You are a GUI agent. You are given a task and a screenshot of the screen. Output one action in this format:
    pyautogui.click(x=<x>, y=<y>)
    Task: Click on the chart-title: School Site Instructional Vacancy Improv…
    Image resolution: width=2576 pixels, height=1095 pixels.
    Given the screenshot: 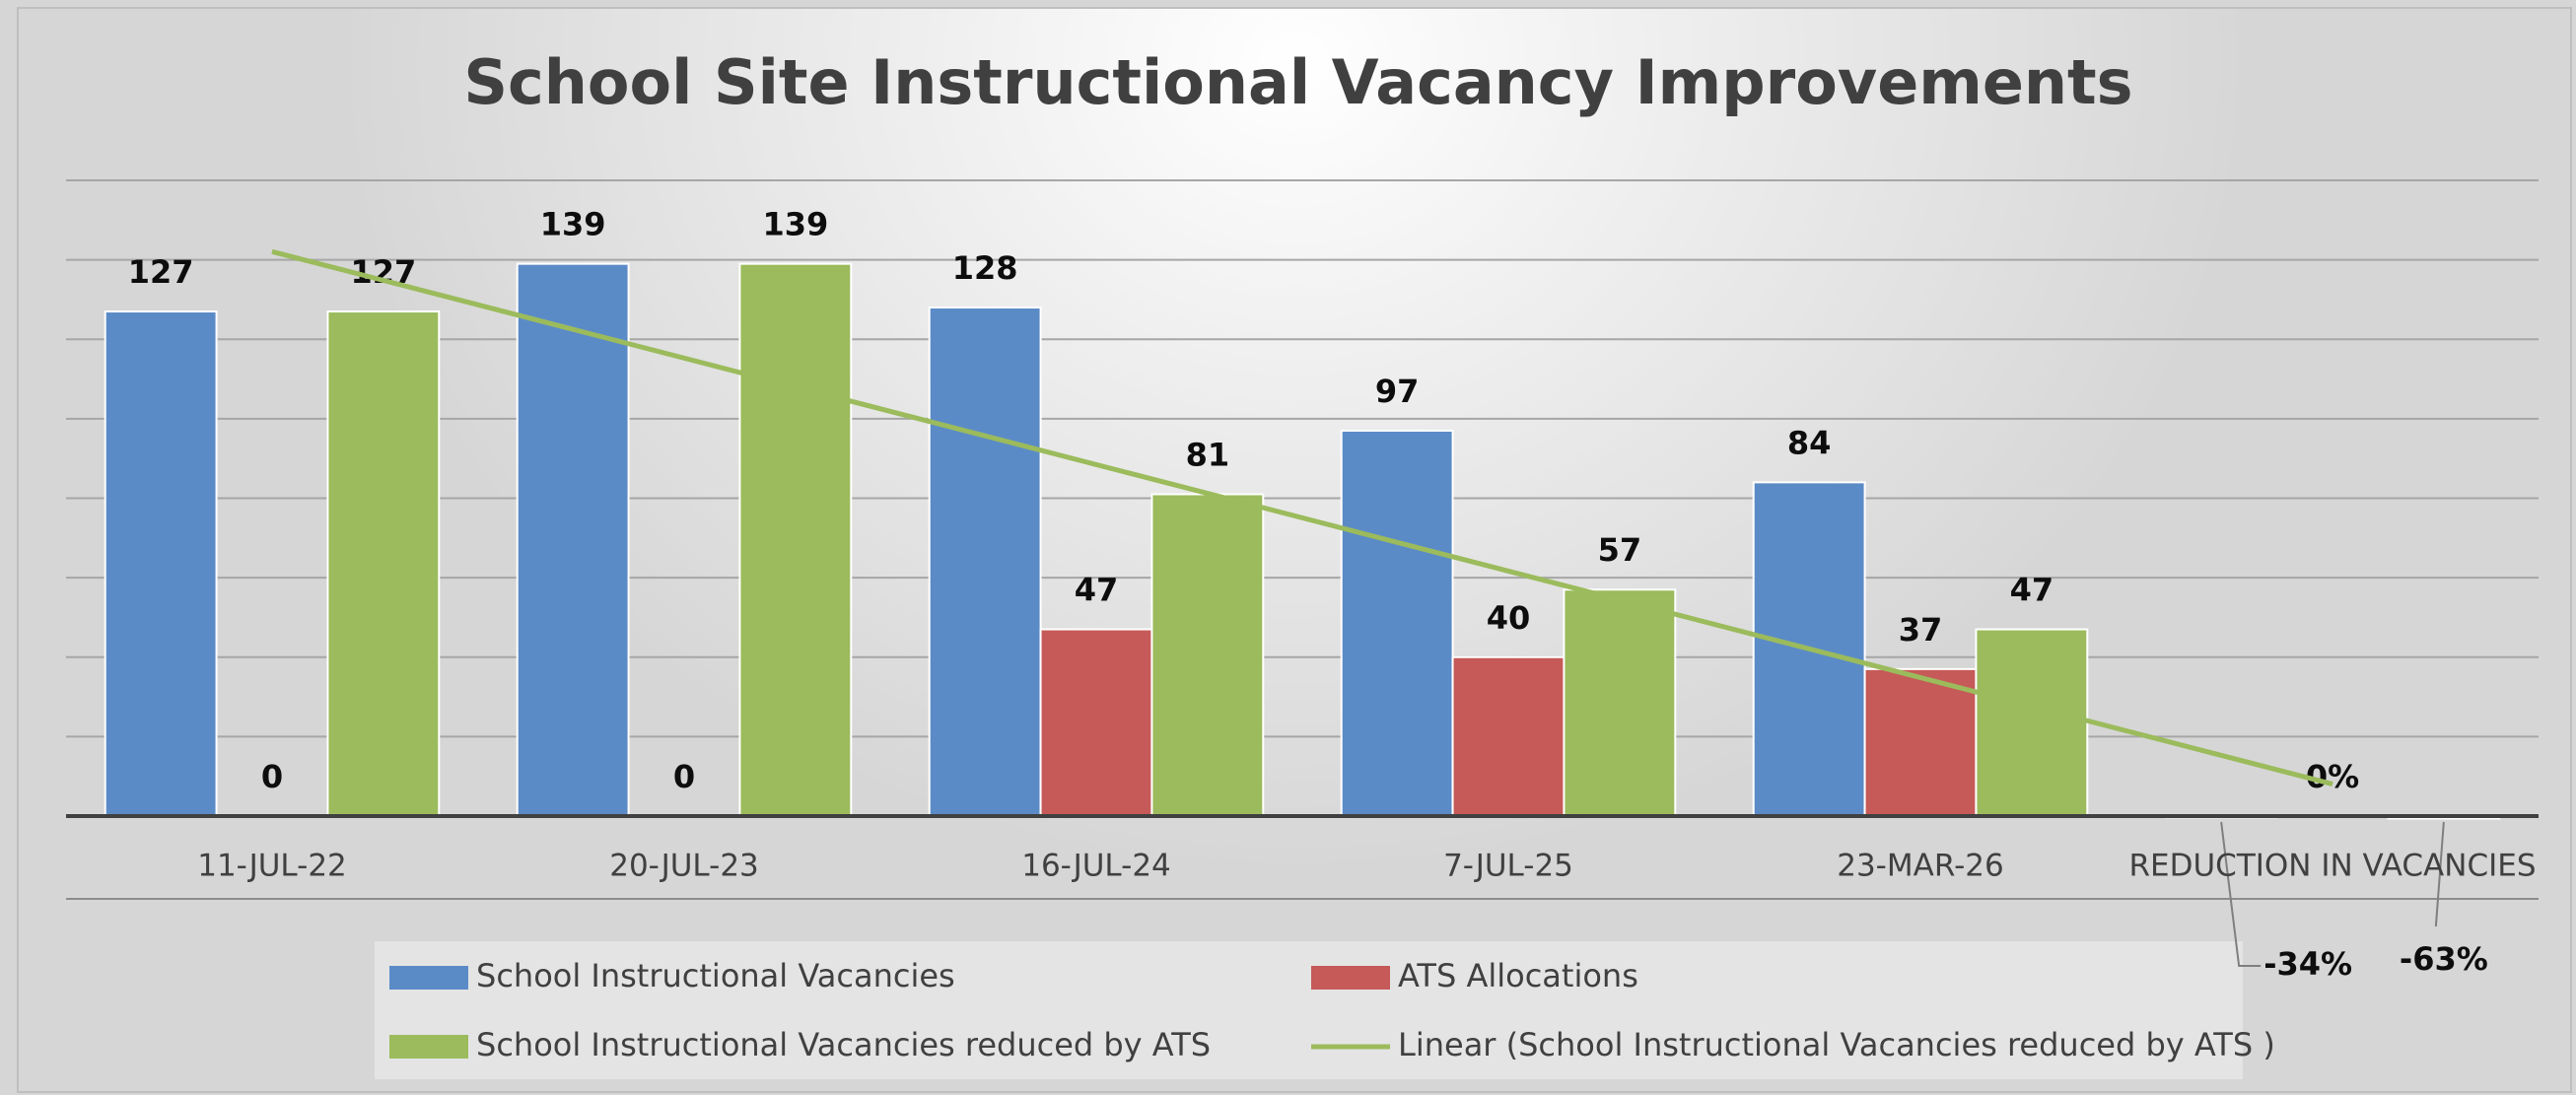 What is the action you would take?
    pyautogui.click(x=1297, y=82)
    